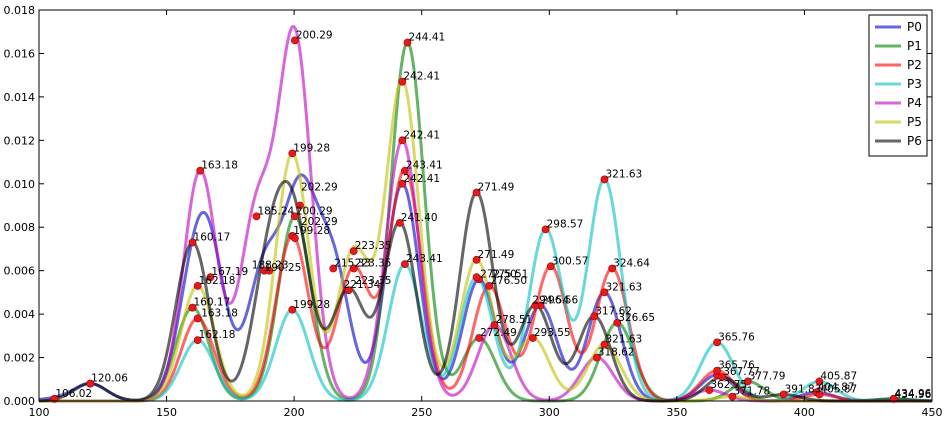 This screenshot has width=947, height=427. What do you see at coordinates (283, 268) in the screenshot?
I see `peak-label: 190.25` at bounding box center [283, 268].